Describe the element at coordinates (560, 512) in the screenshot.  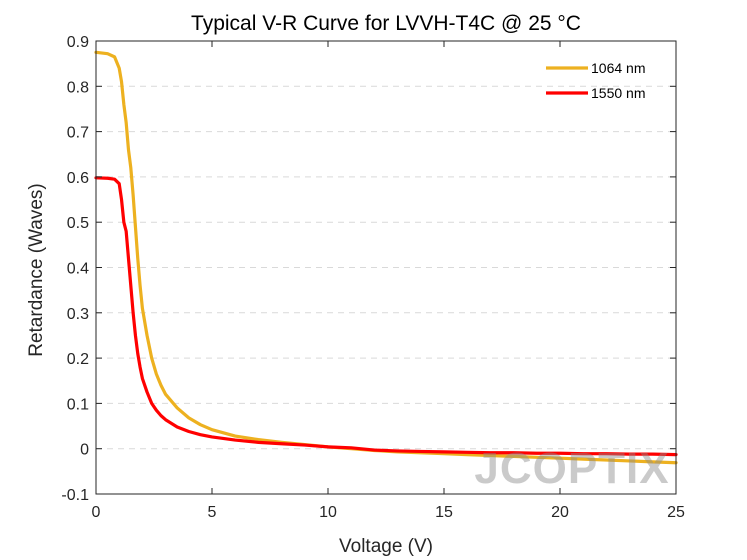
I see `x-tick-label: 20` at that location.